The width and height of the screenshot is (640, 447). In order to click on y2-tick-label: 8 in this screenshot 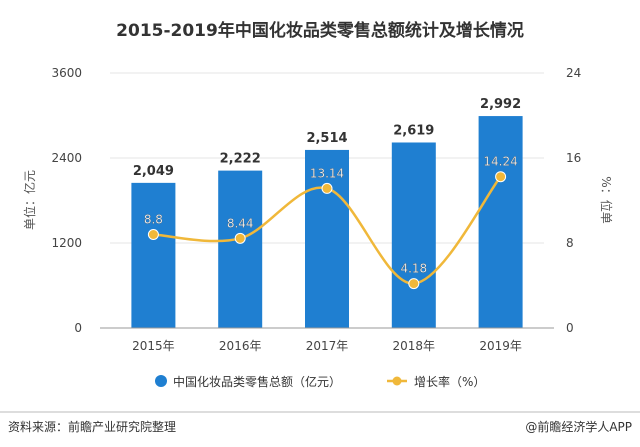, I will do `click(570, 243)`.